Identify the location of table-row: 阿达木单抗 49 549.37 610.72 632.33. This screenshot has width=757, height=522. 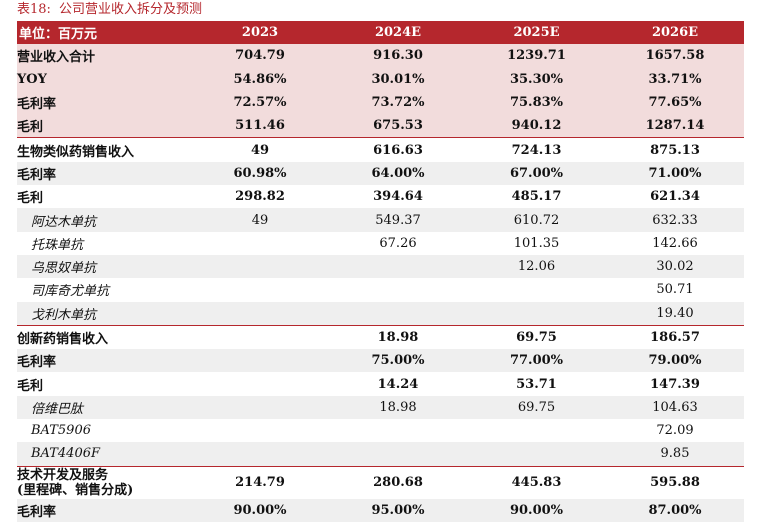
(380, 220).